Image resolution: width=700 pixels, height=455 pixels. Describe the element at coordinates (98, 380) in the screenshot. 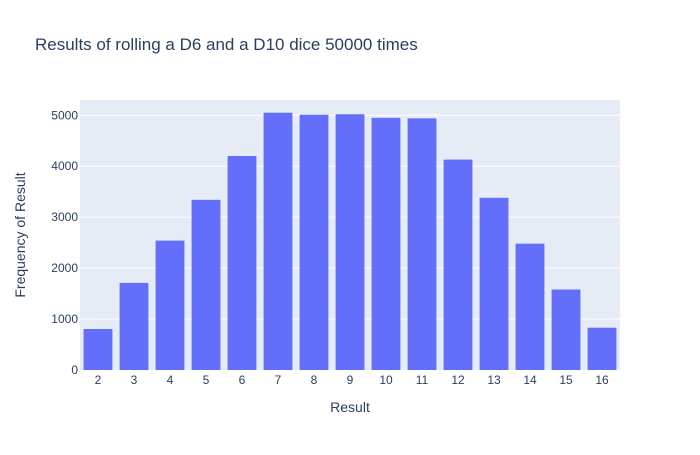

I see `x-tick-label: 2` at that location.